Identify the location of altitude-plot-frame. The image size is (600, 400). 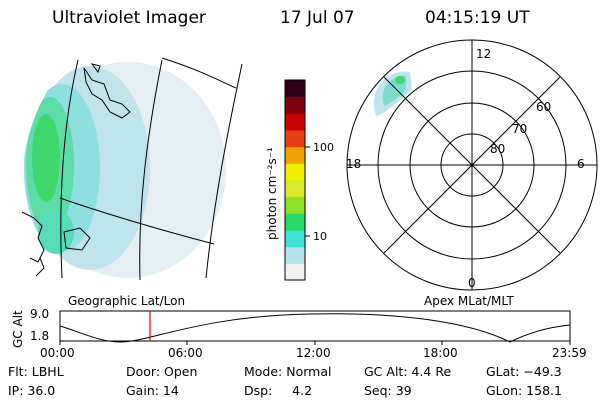
(315, 326).